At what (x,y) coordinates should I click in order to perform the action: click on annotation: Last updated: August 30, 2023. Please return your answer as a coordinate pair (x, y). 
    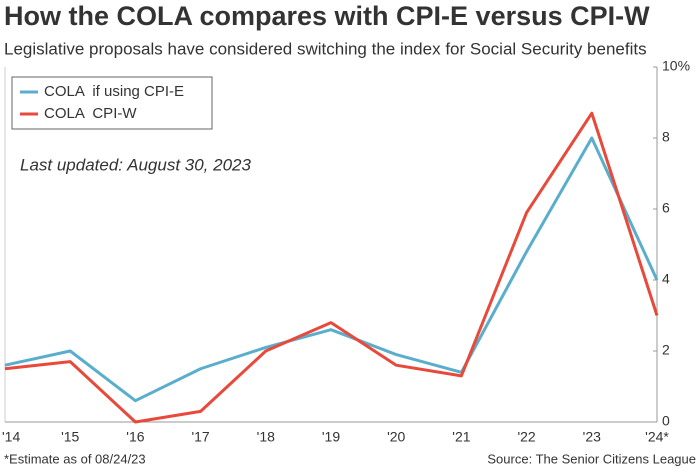
    Looking at the image, I should click on (135, 164).